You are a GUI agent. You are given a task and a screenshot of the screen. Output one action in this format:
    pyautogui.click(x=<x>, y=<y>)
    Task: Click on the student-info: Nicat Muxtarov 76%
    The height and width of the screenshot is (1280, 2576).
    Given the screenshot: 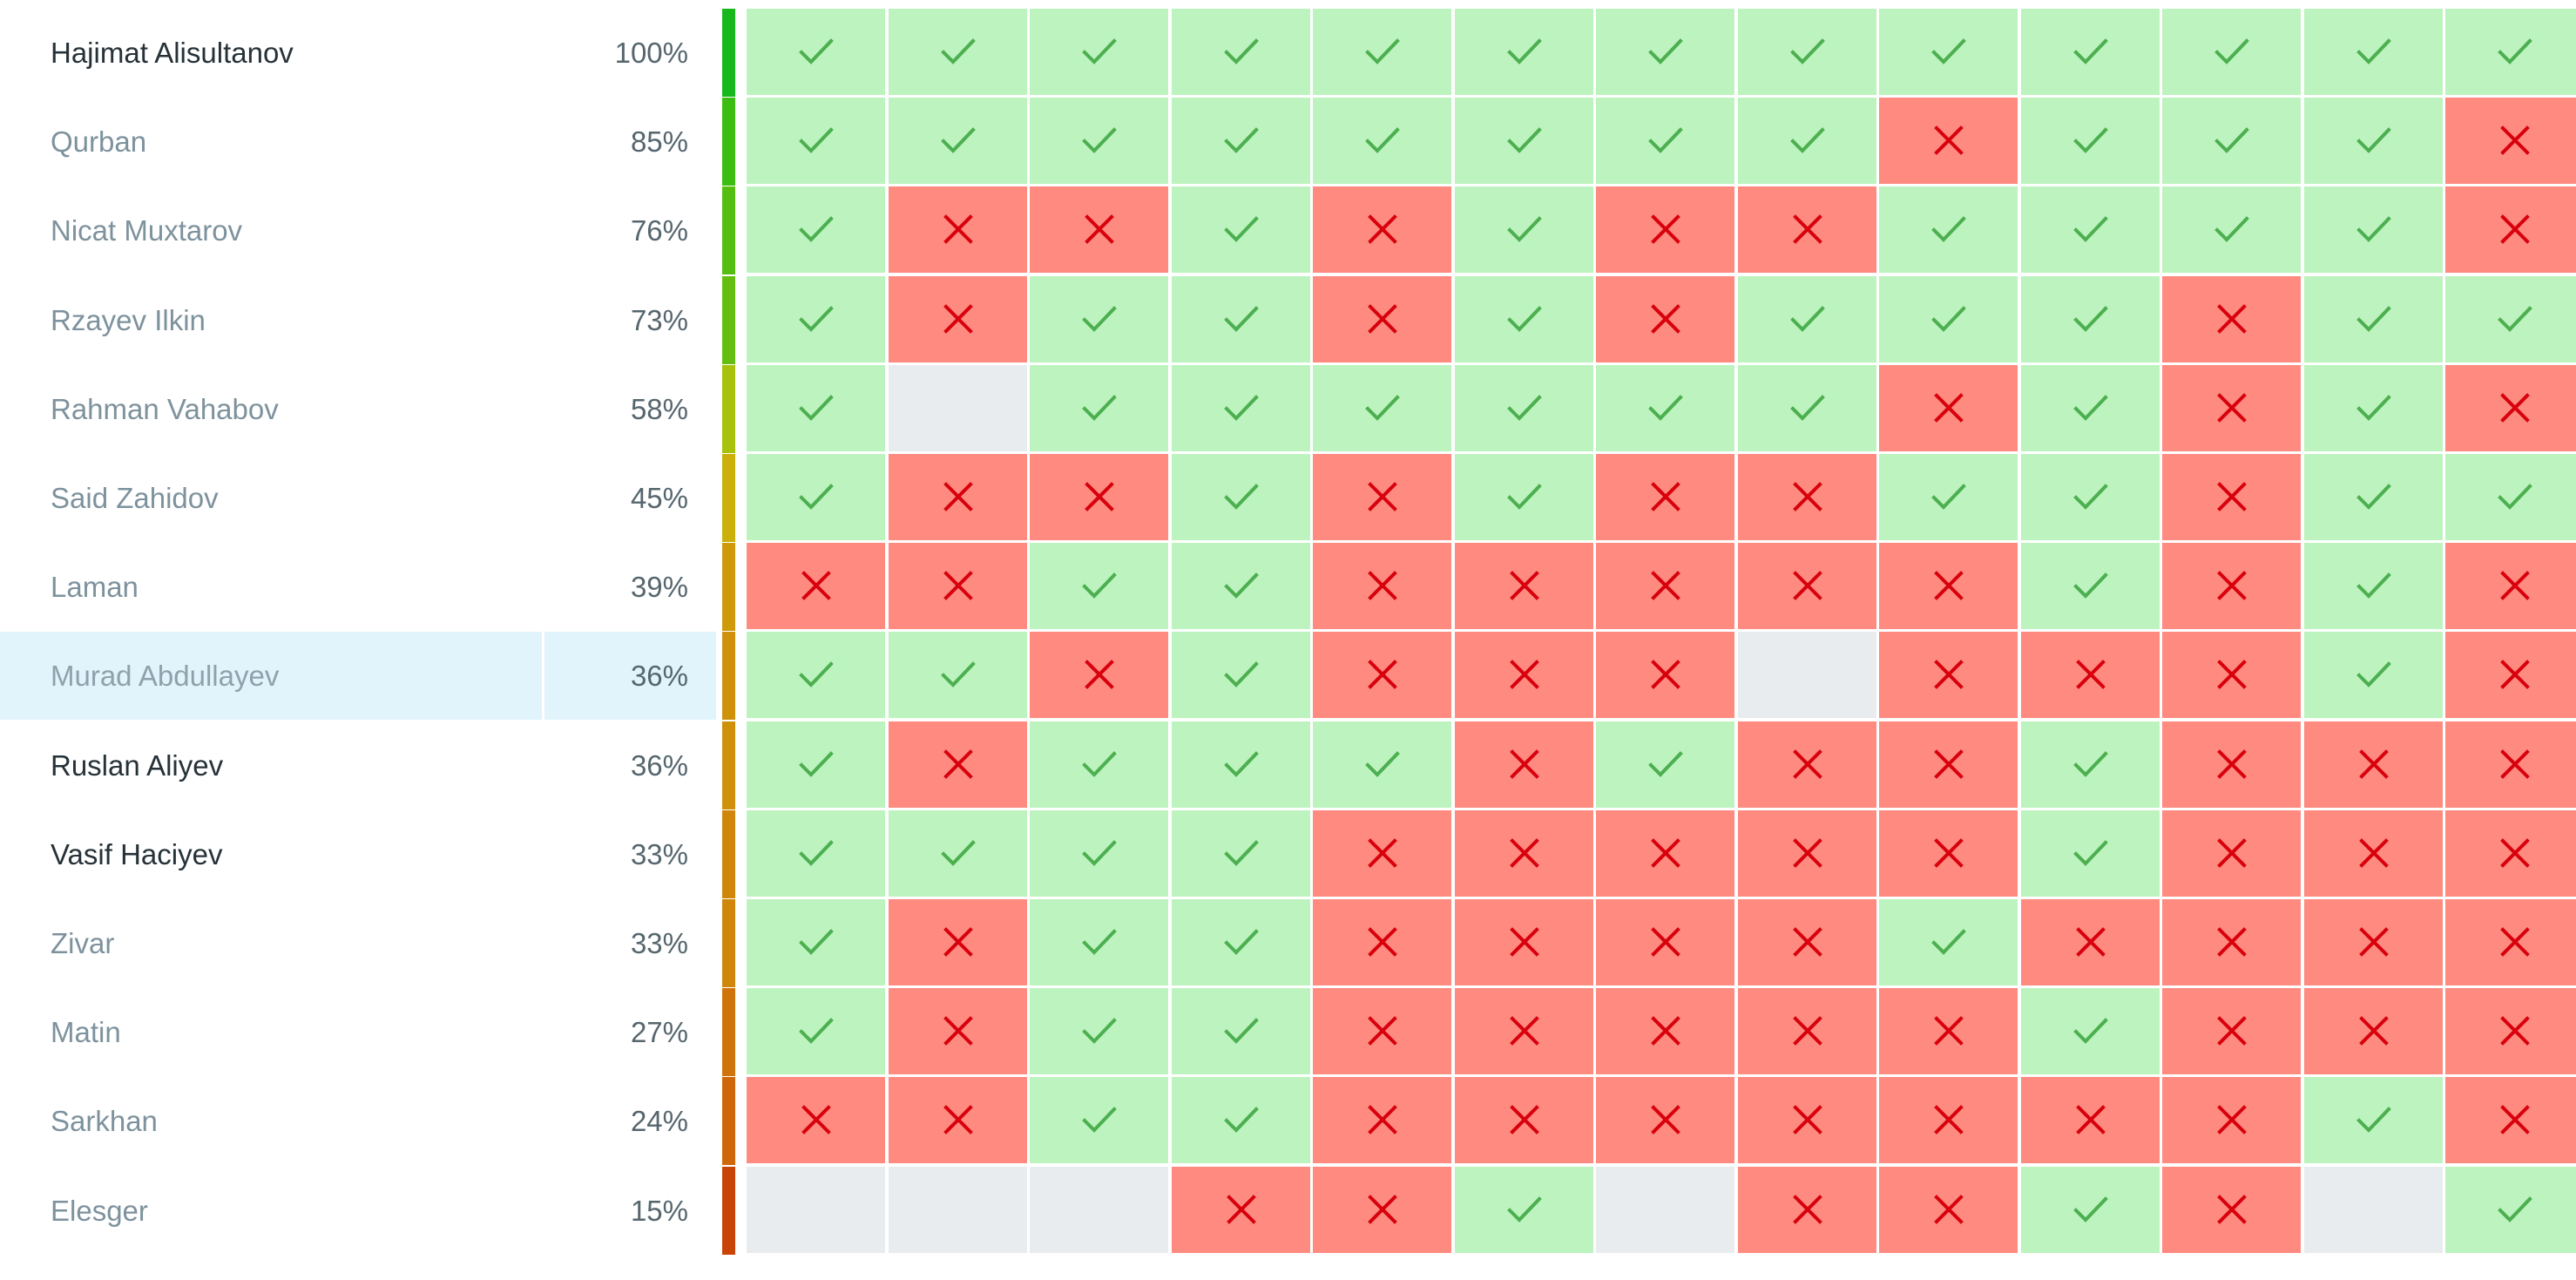 What is the action you would take?
    pyautogui.click(x=358, y=230)
    